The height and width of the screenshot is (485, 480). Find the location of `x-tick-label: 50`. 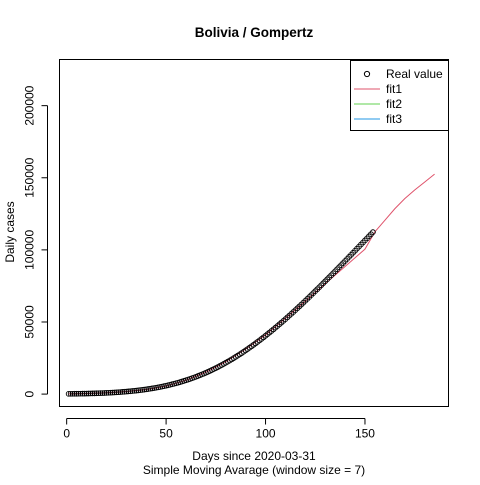

x-tick-label: 50 is located at coordinates (166, 434).